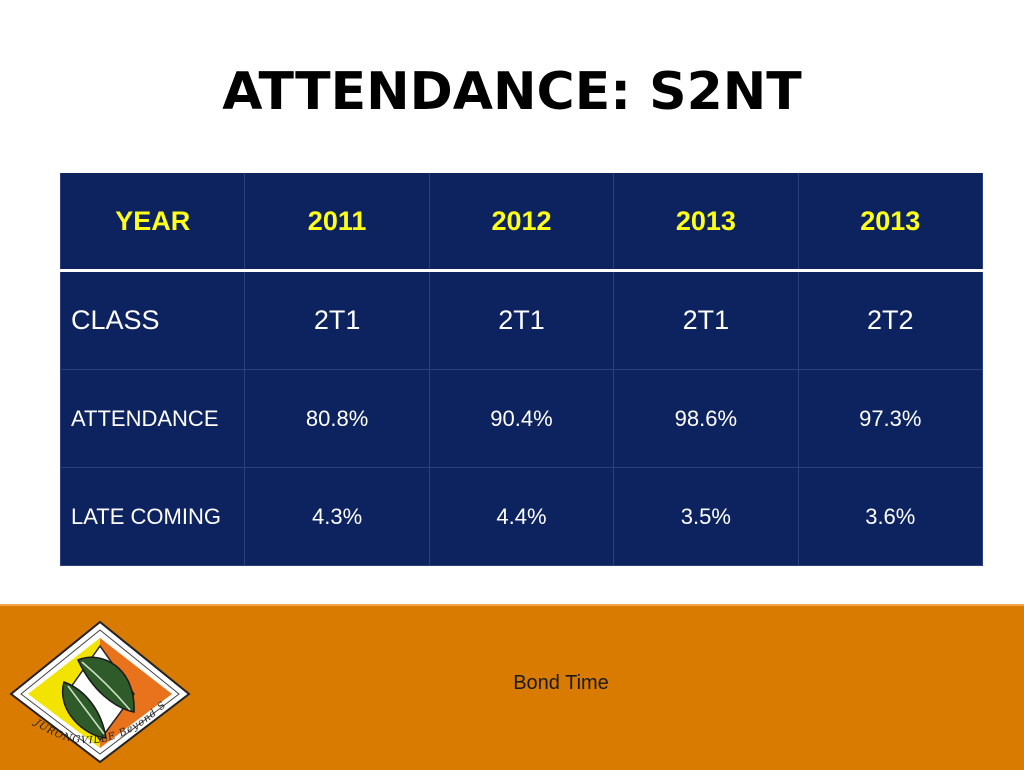 The width and height of the screenshot is (1024, 770). Describe the element at coordinates (706, 516) in the screenshot. I see `table-cell: 3.5%` at that location.